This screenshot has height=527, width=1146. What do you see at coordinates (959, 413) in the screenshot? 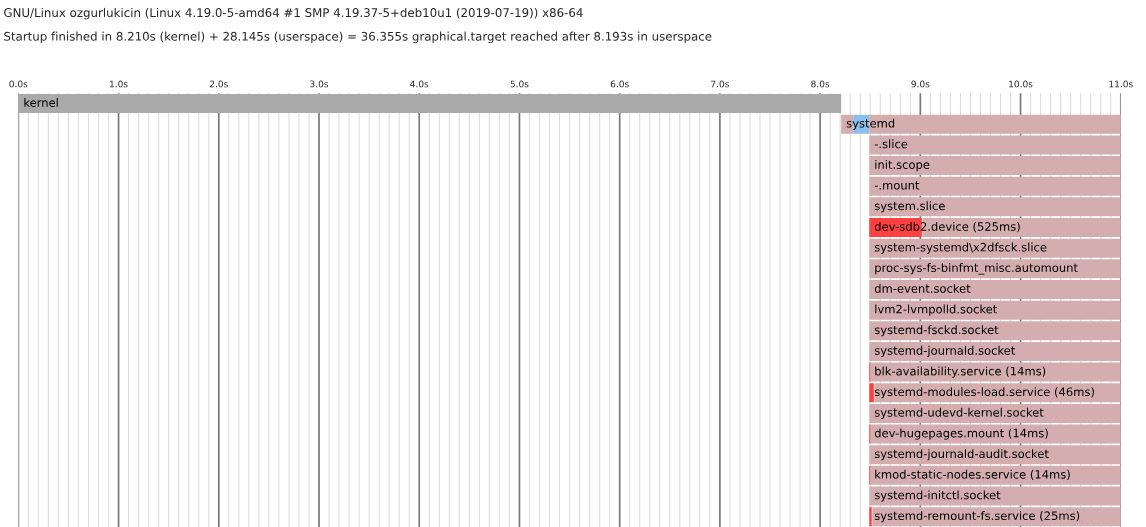
I see `y-tick-label: systemd-udevd-kernel.socket` at bounding box center [959, 413].